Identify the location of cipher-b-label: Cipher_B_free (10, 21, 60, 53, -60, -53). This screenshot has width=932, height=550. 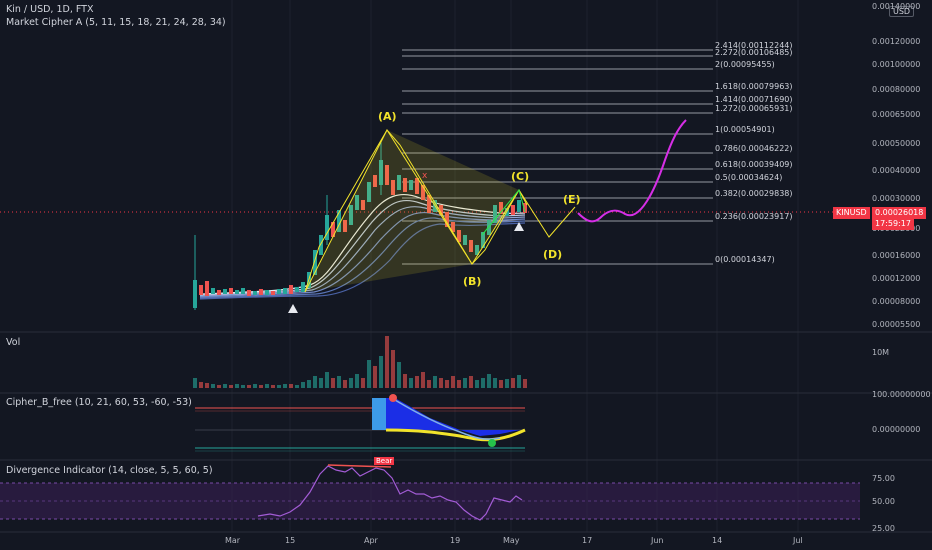
(99, 402).